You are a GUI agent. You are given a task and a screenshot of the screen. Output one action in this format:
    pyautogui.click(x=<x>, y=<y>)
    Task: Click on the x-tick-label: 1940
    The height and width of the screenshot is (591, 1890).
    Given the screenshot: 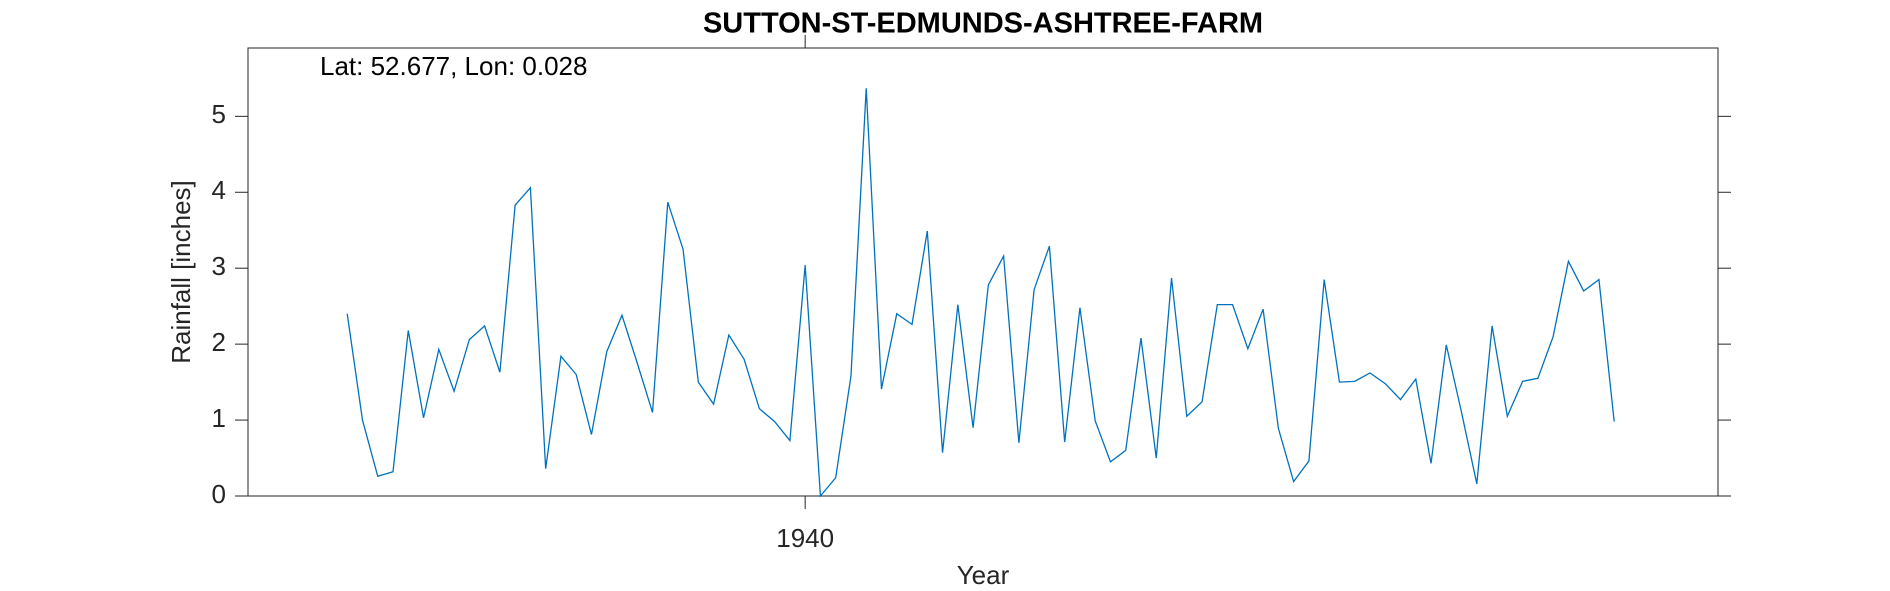 What is the action you would take?
    pyautogui.click(x=805, y=538)
    